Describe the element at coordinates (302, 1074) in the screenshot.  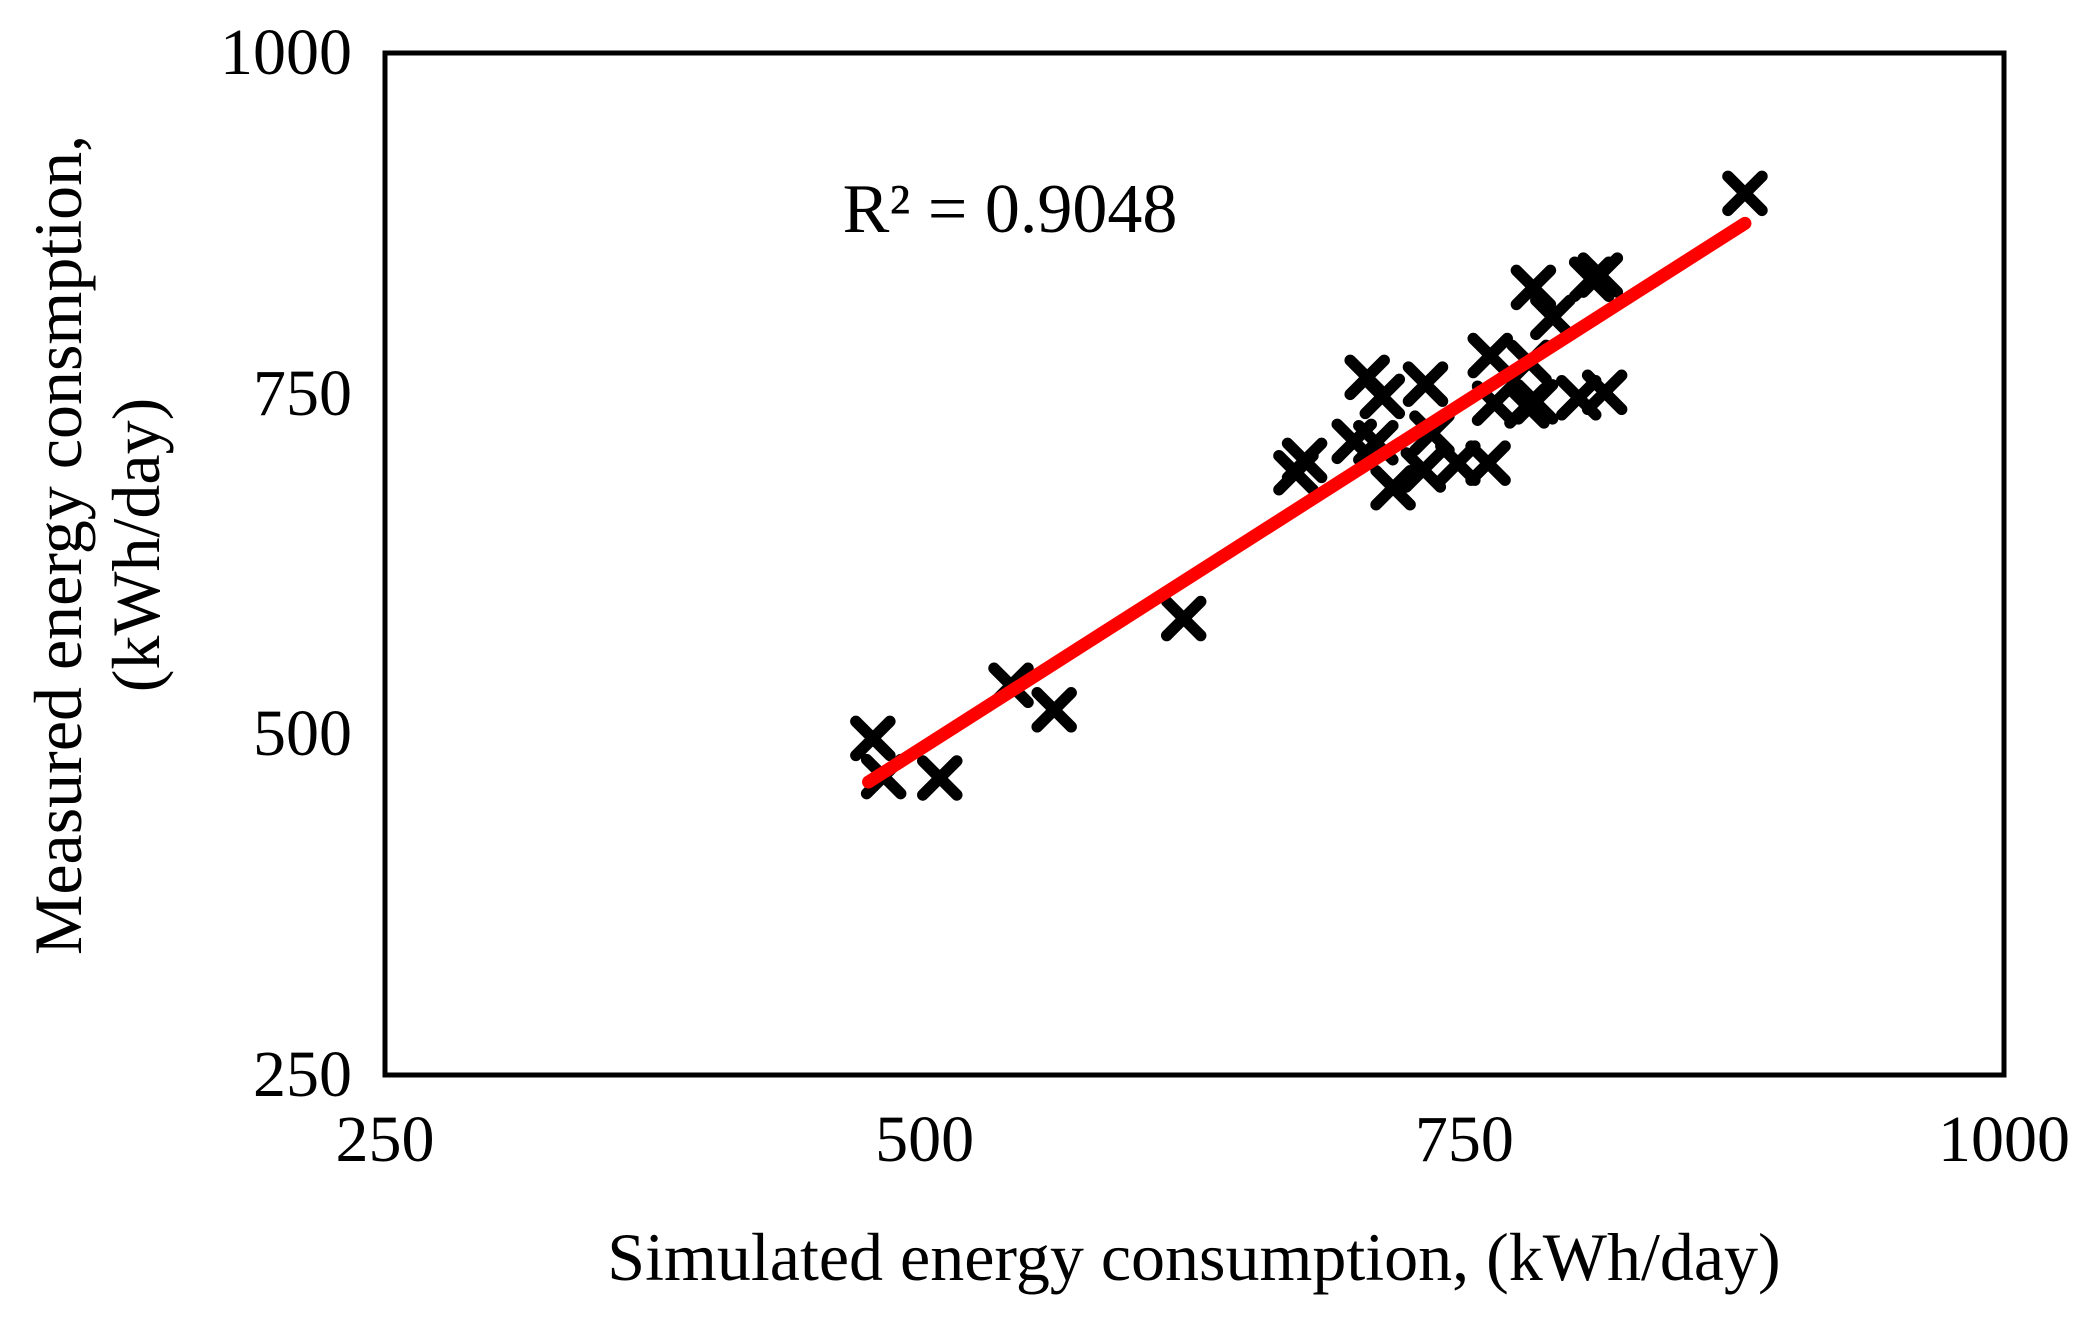
I see `y-tick-label: 250` at that location.